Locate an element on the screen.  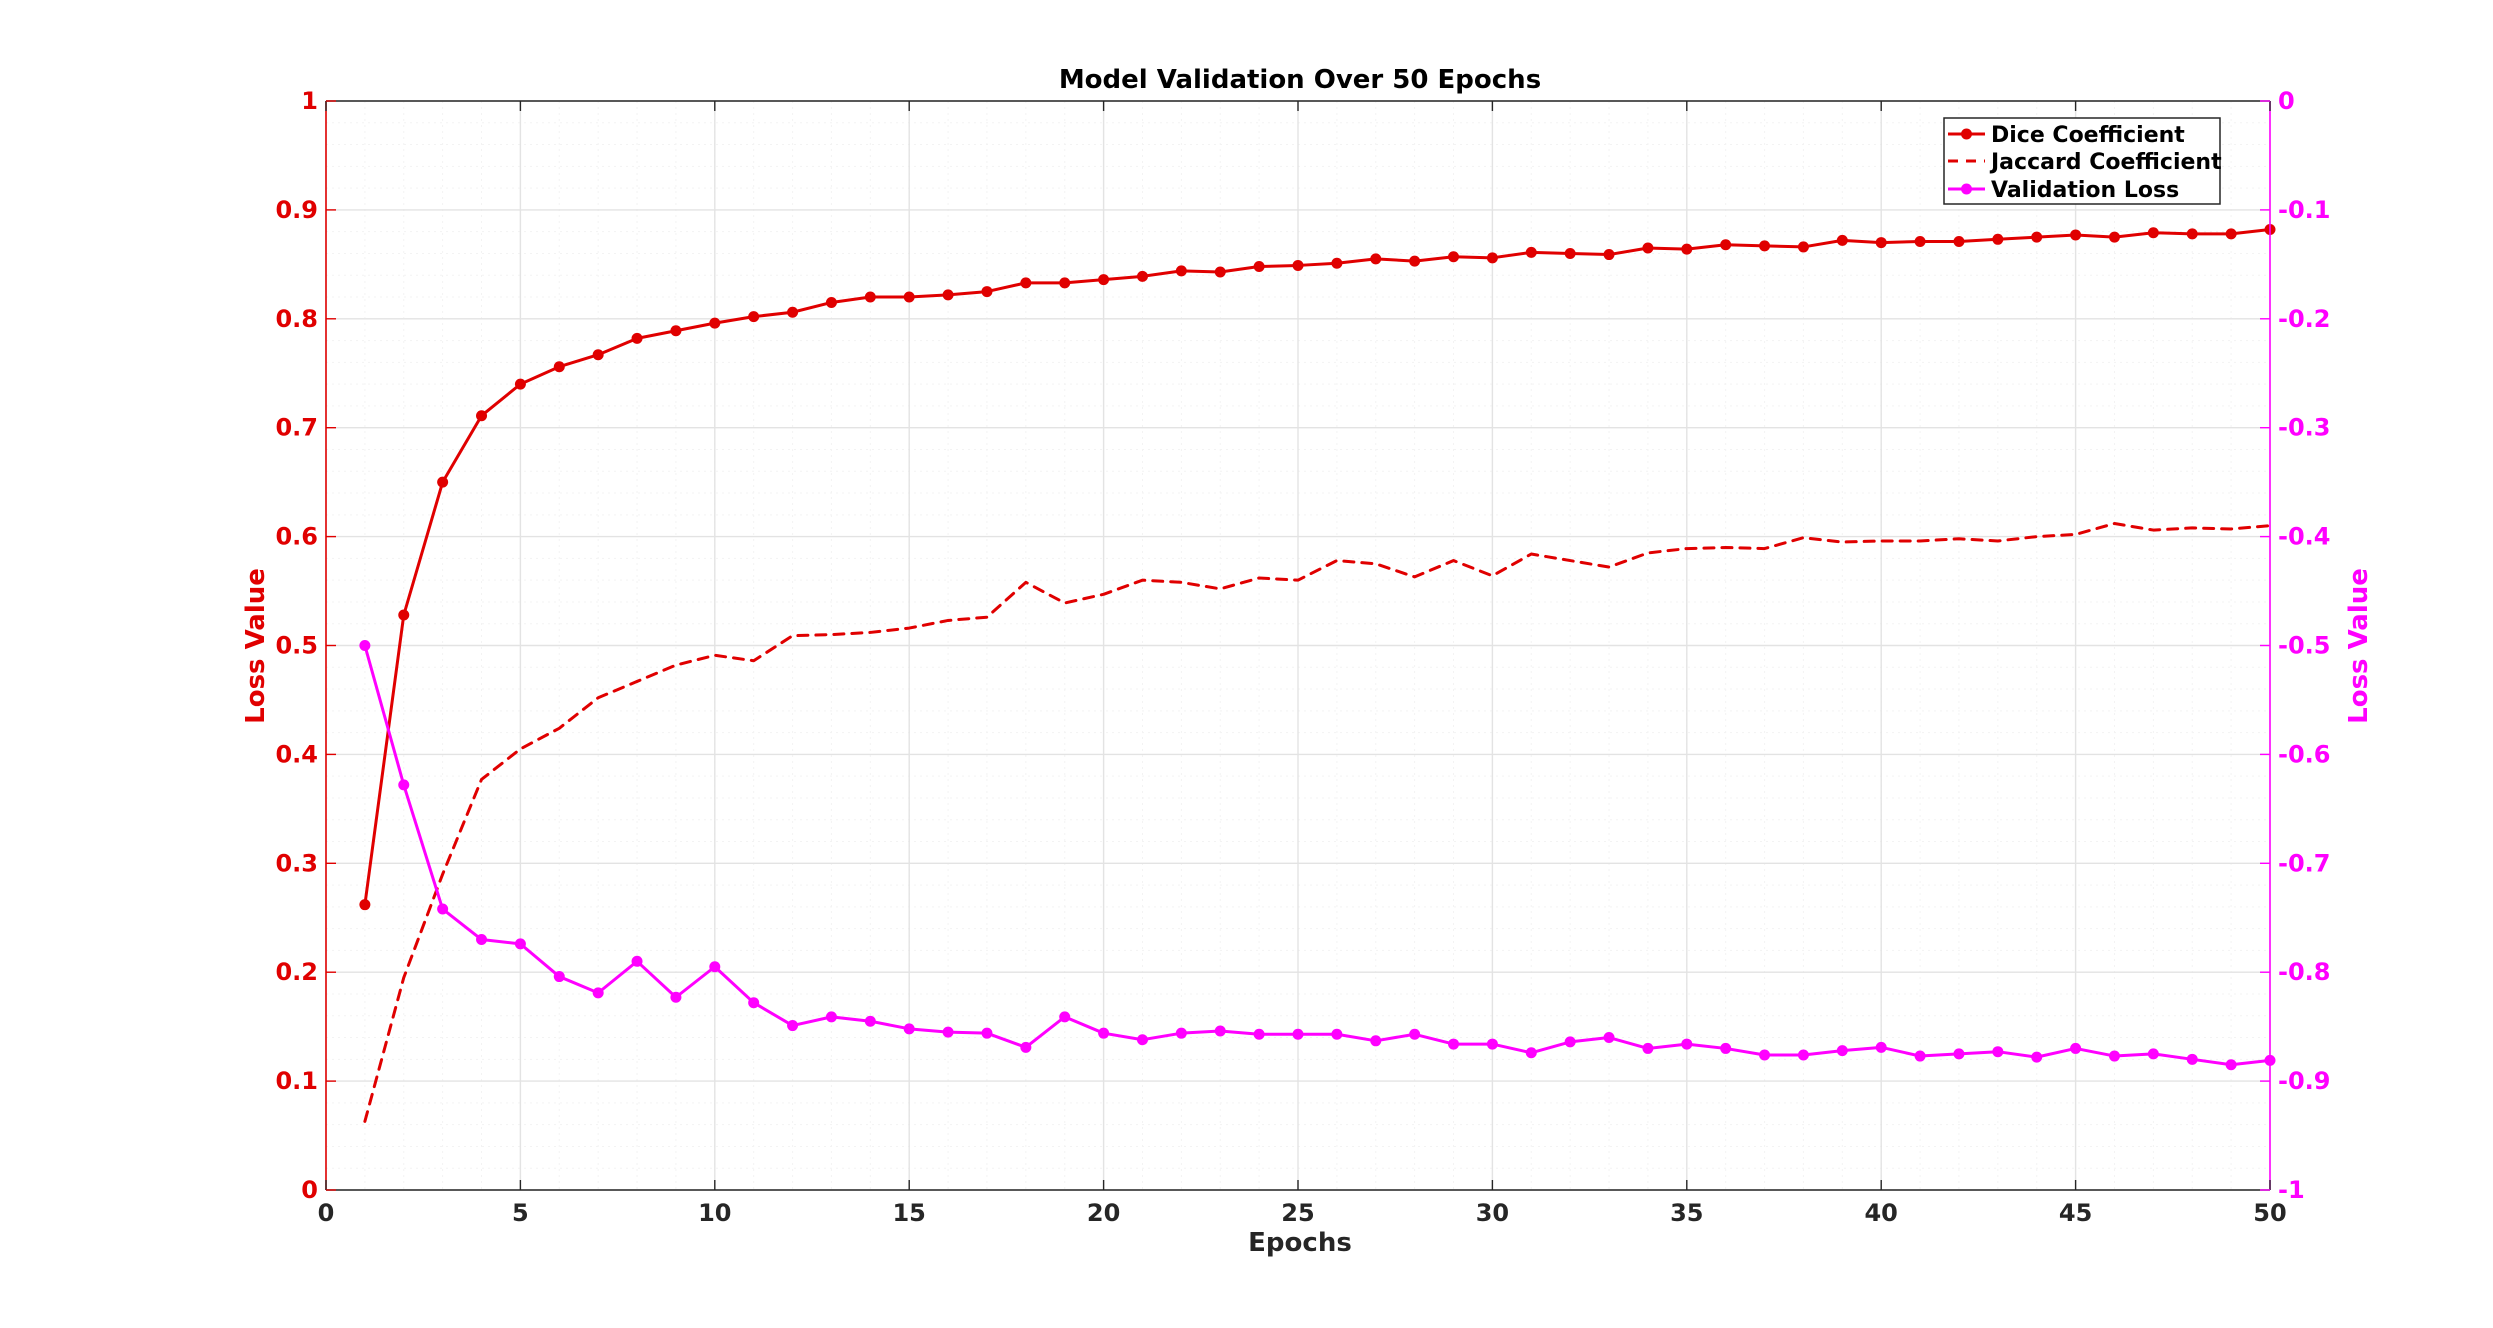
left-y-tick-label: 0.9 is located at coordinates (296, 210).